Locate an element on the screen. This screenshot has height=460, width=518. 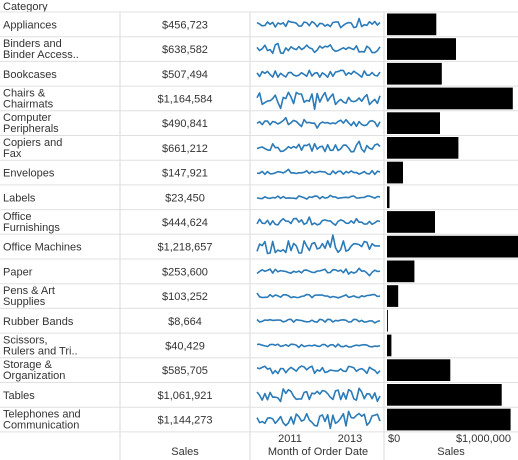
spark-tick-2013: 2013 is located at coordinates (350, 439).